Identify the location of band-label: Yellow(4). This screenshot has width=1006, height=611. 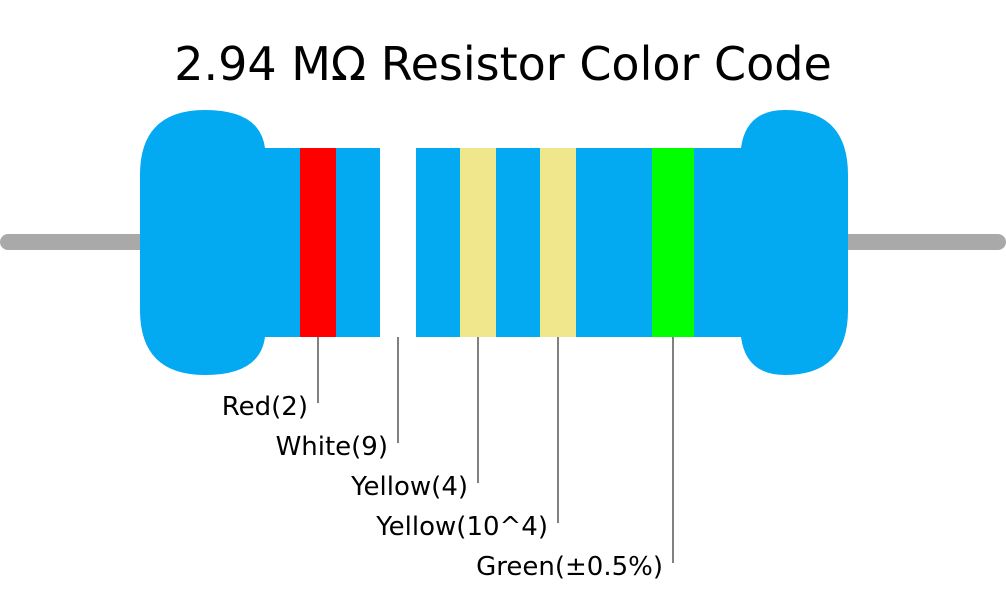
(409, 487).